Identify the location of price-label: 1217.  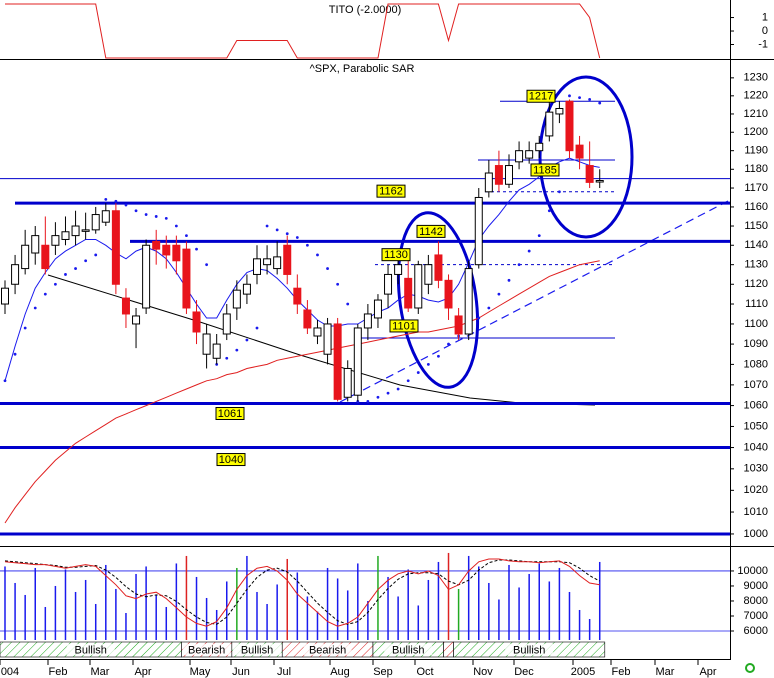
(541, 97).